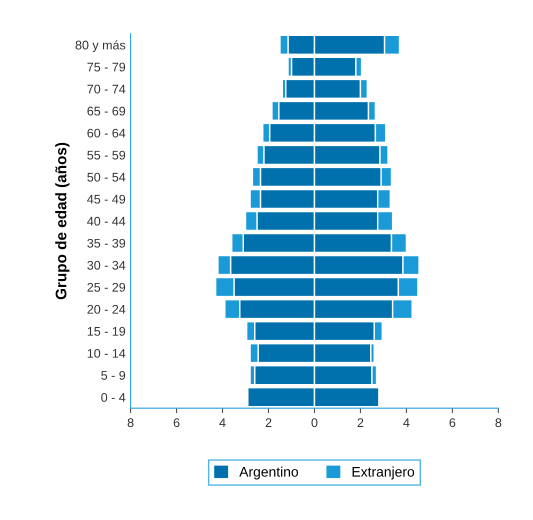  I want to click on y-tick-label: 0 - 4, so click(113, 397).